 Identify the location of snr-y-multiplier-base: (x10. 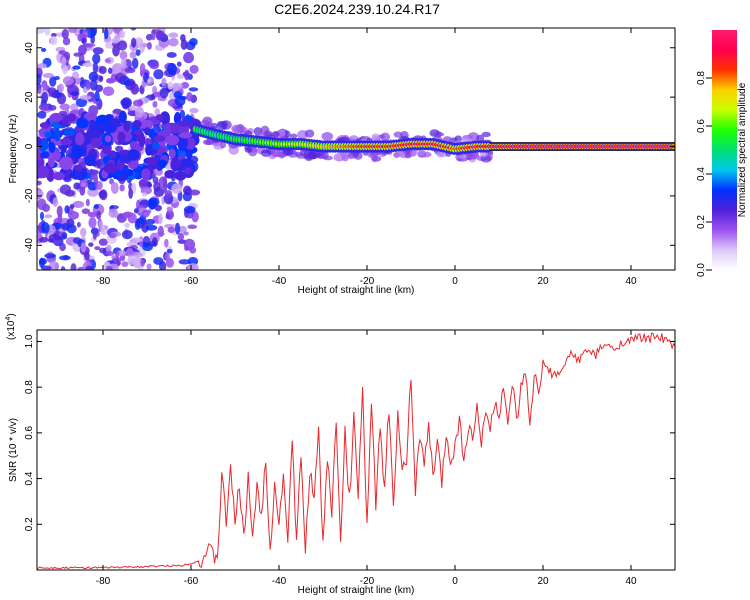
(11, 330).